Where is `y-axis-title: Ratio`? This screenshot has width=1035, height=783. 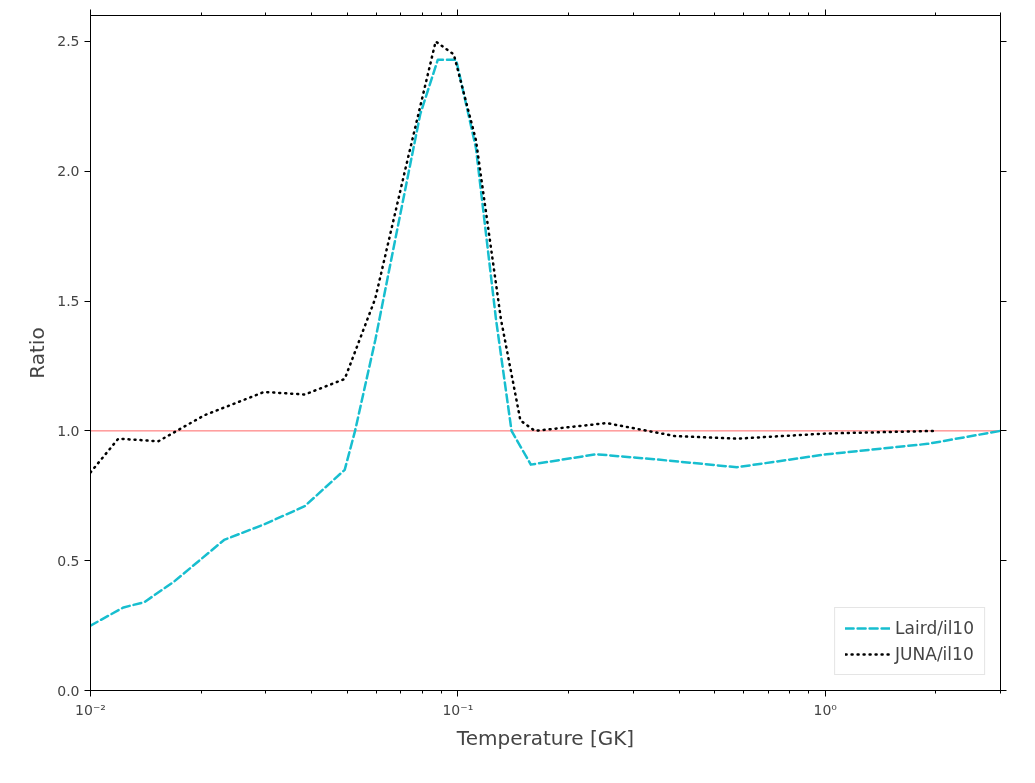
y-axis-title: Ratio is located at coordinates (37, 353).